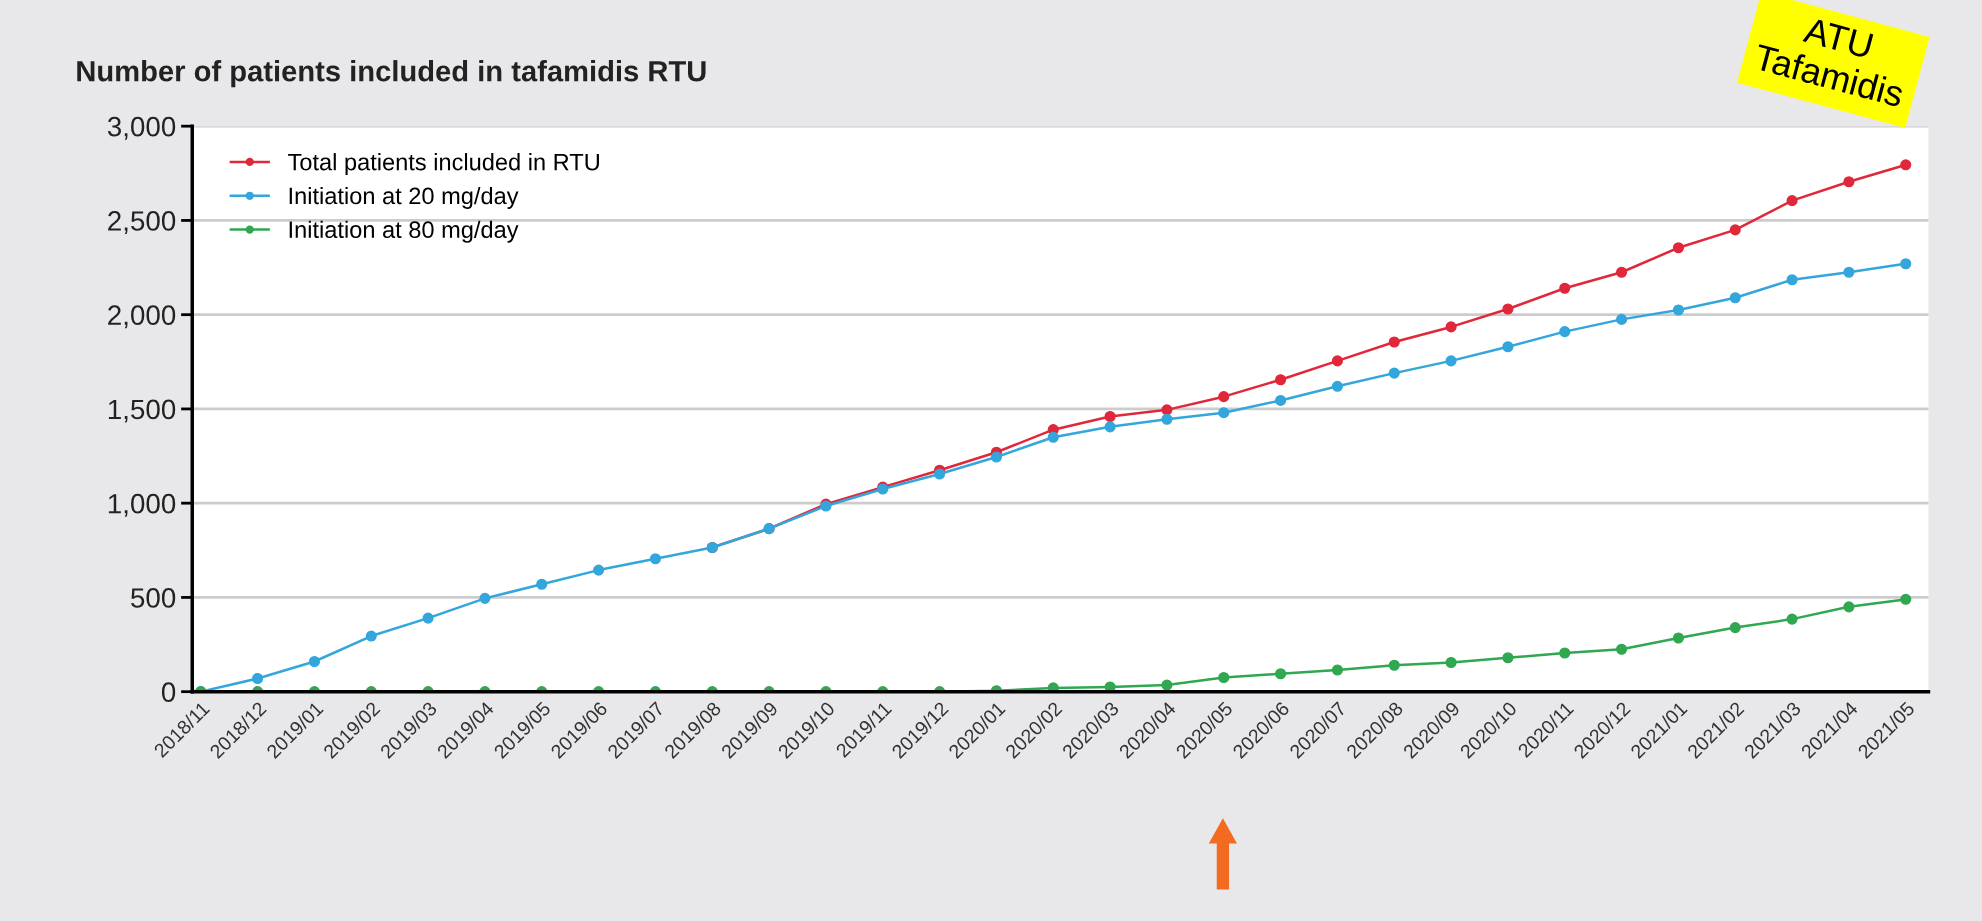 The image size is (1982, 921). Describe the element at coordinates (404, 231) in the screenshot. I see `legend-label: Initiation at 80 mg/day` at that location.